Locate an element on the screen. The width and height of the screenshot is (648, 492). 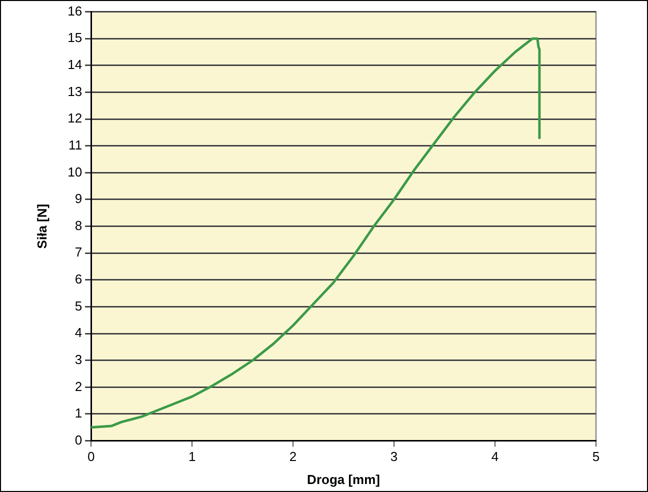
y-tick-label: 15 is located at coordinates (75, 38).